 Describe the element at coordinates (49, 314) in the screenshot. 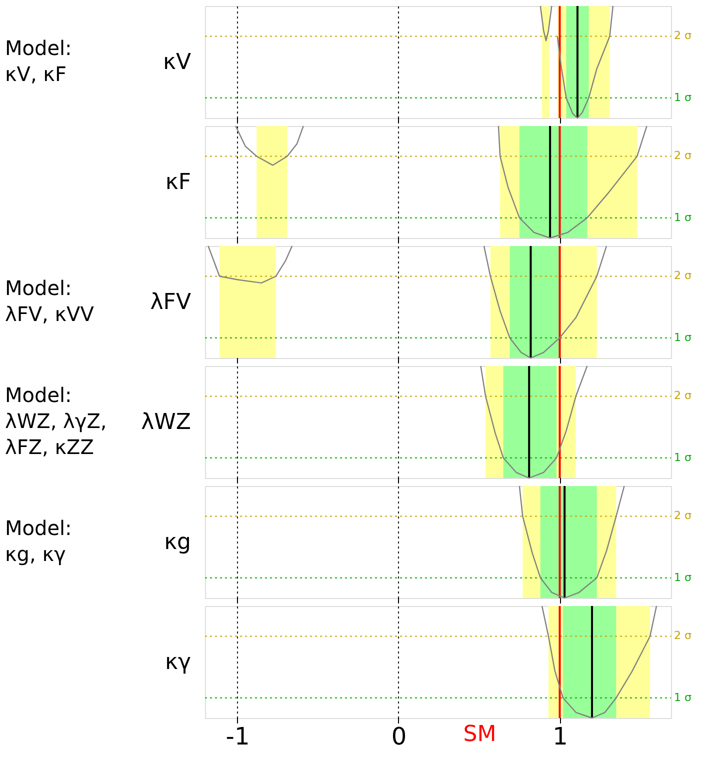

I see `text: λFV, κVV` at that location.